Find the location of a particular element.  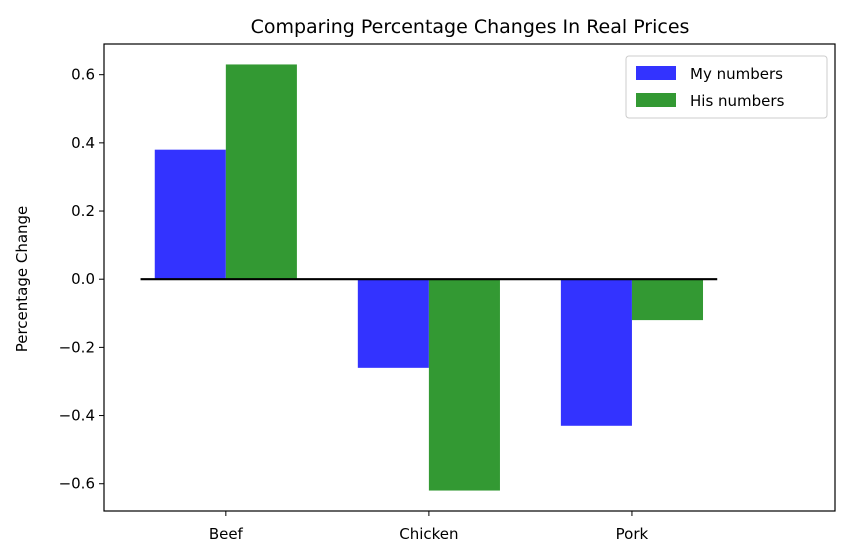

y-tick-label: −0.6 is located at coordinates (77, 484).